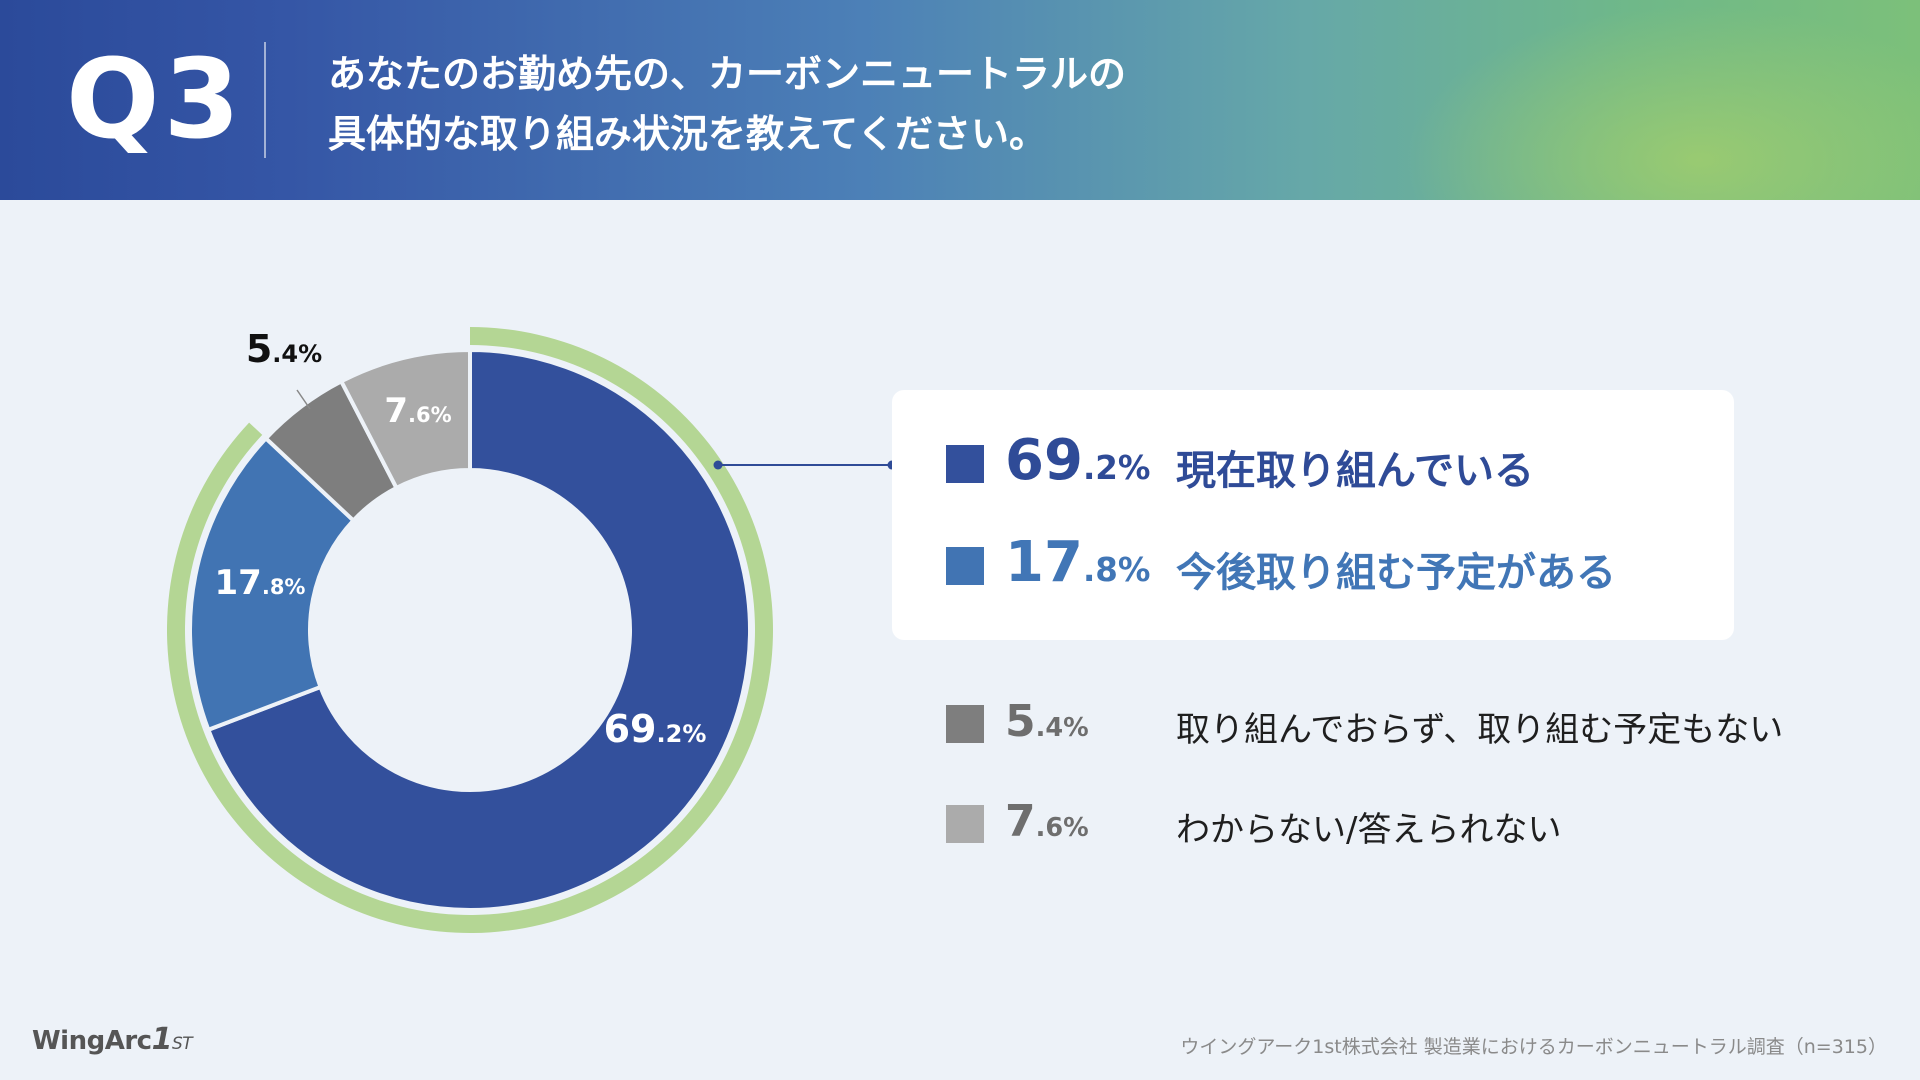 This screenshot has height=1080, width=1920. What do you see at coordinates (1078, 562) in the screenshot?
I see `legend-percent: 17.8%` at bounding box center [1078, 562].